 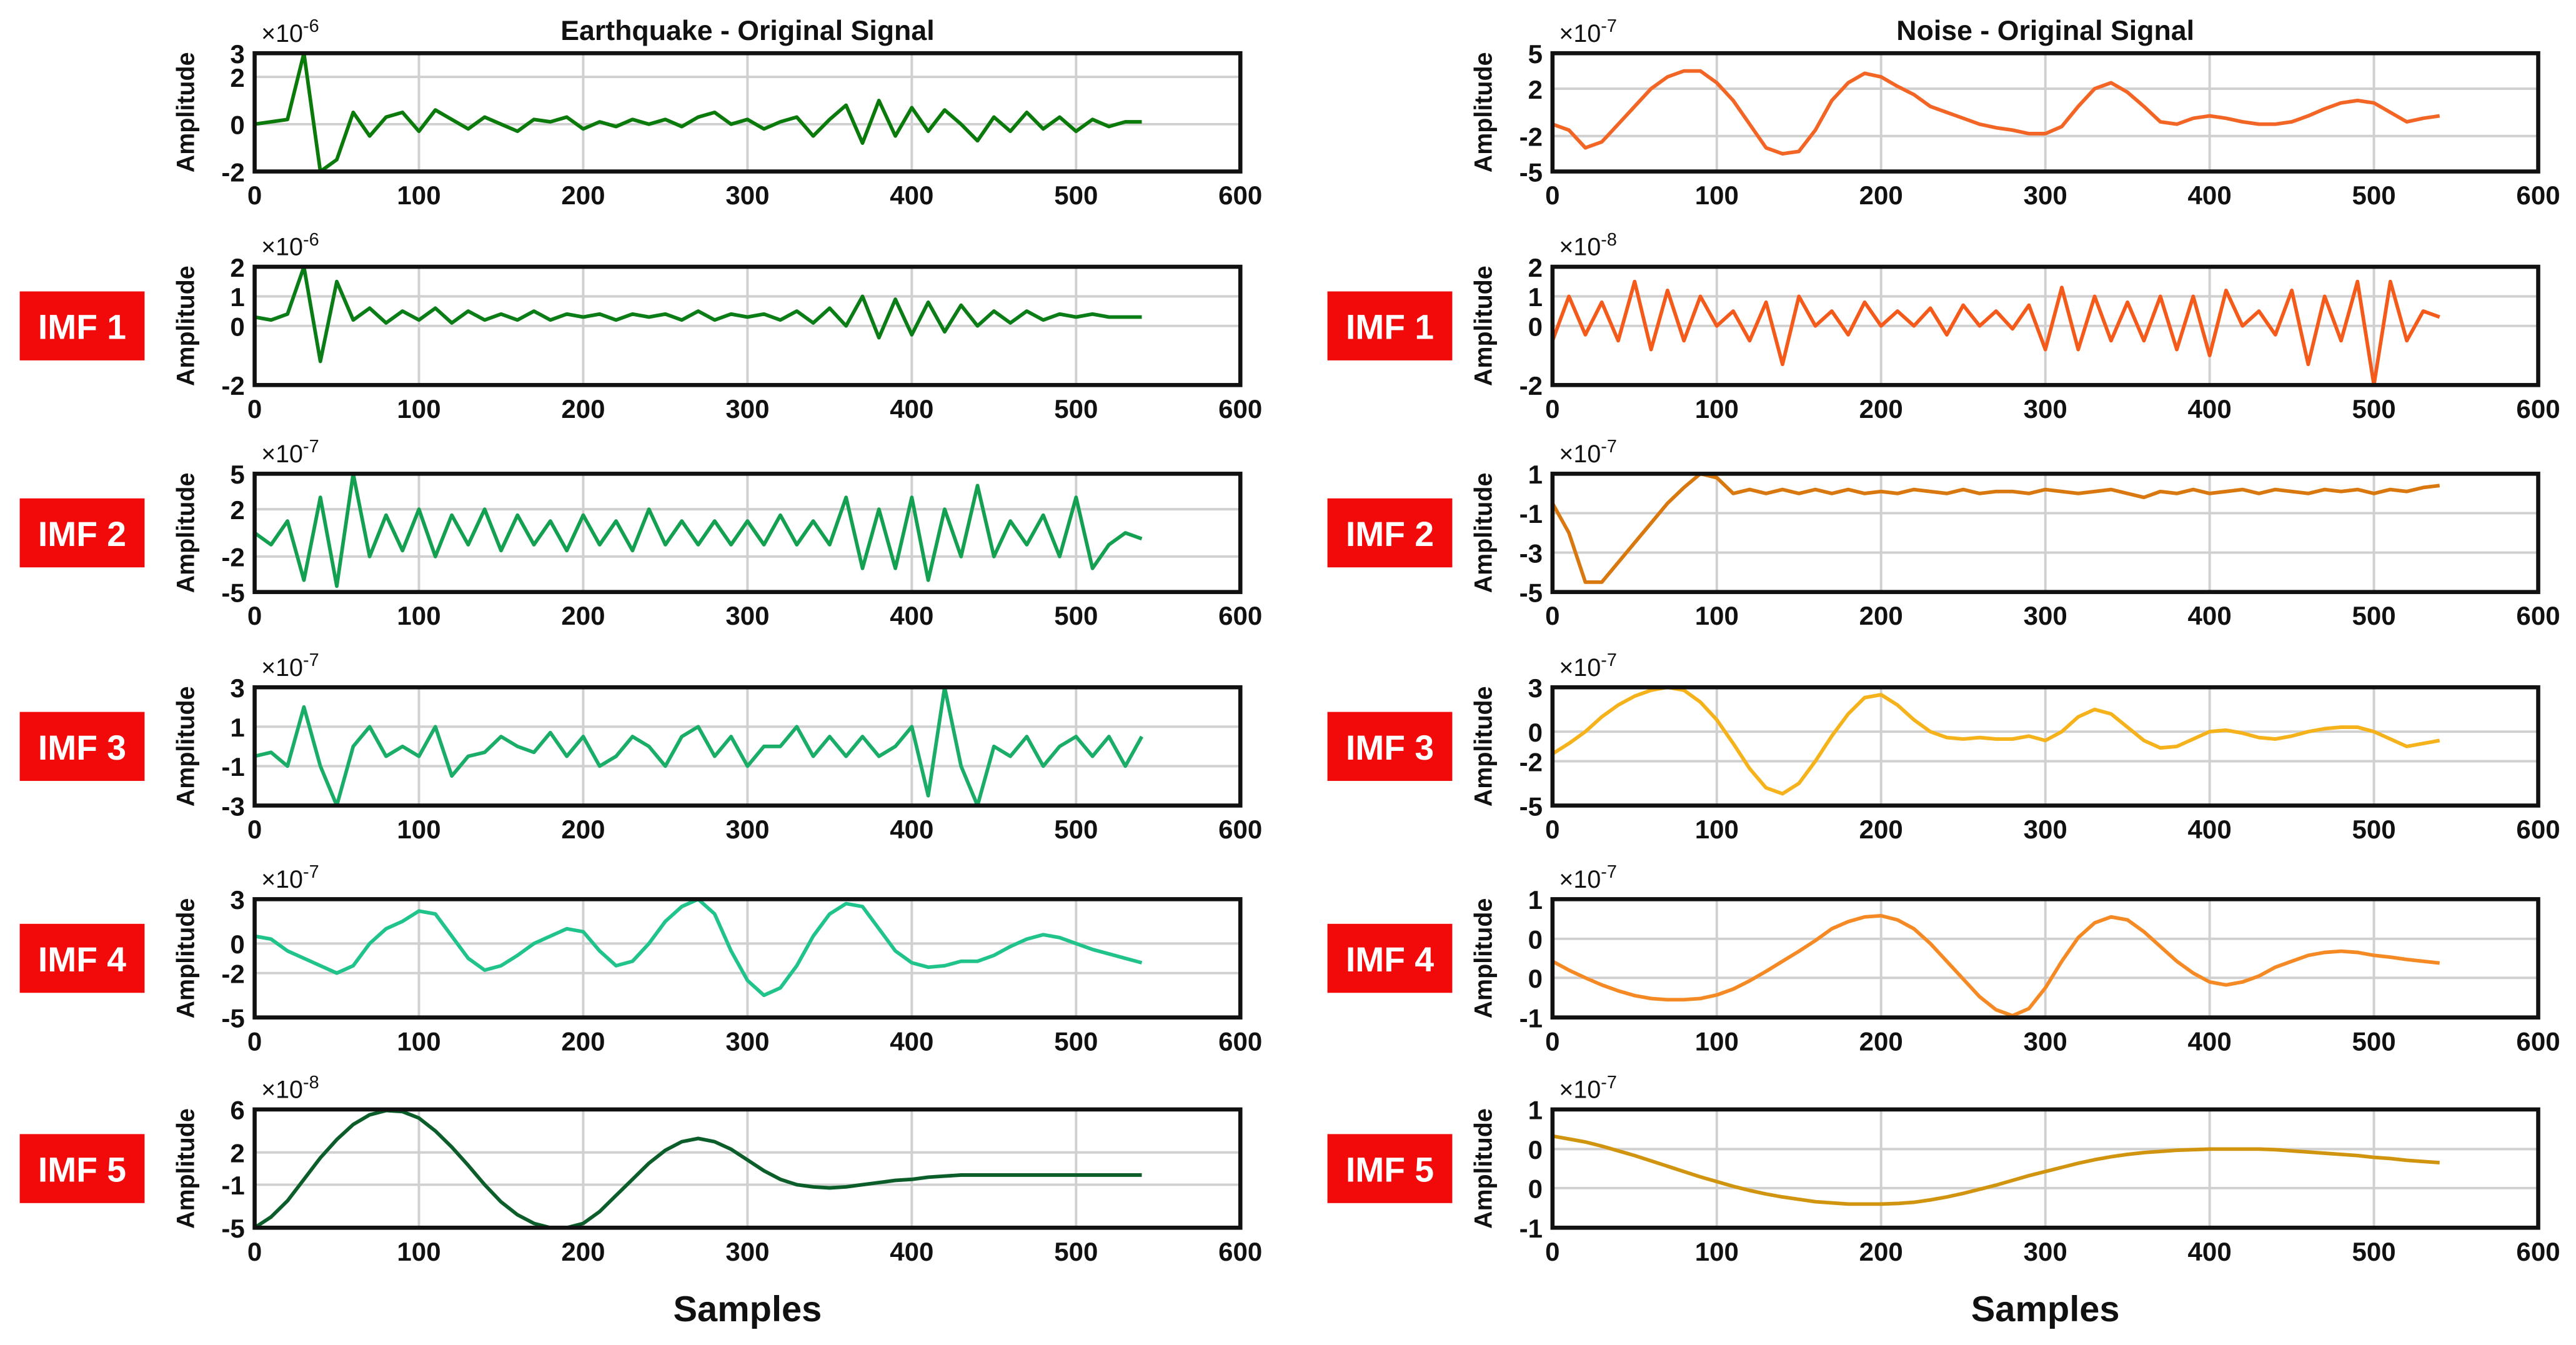 What do you see at coordinates (311, 1083) in the screenshot?
I see `exponent-power: -8` at bounding box center [311, 1083].